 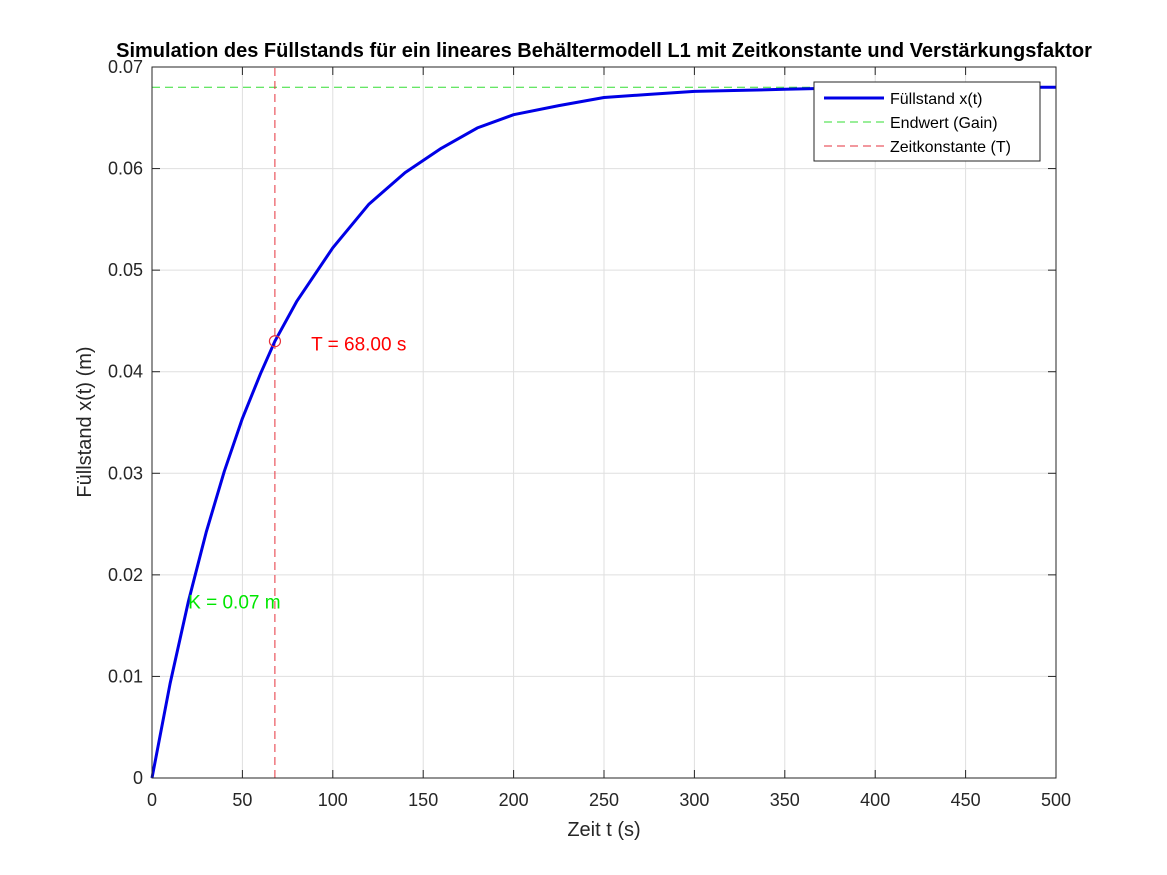 What do you see at coordinates (152, 800) in the screenshot?
I see `x-tick-label: 0` at bounding box center [152, 800].